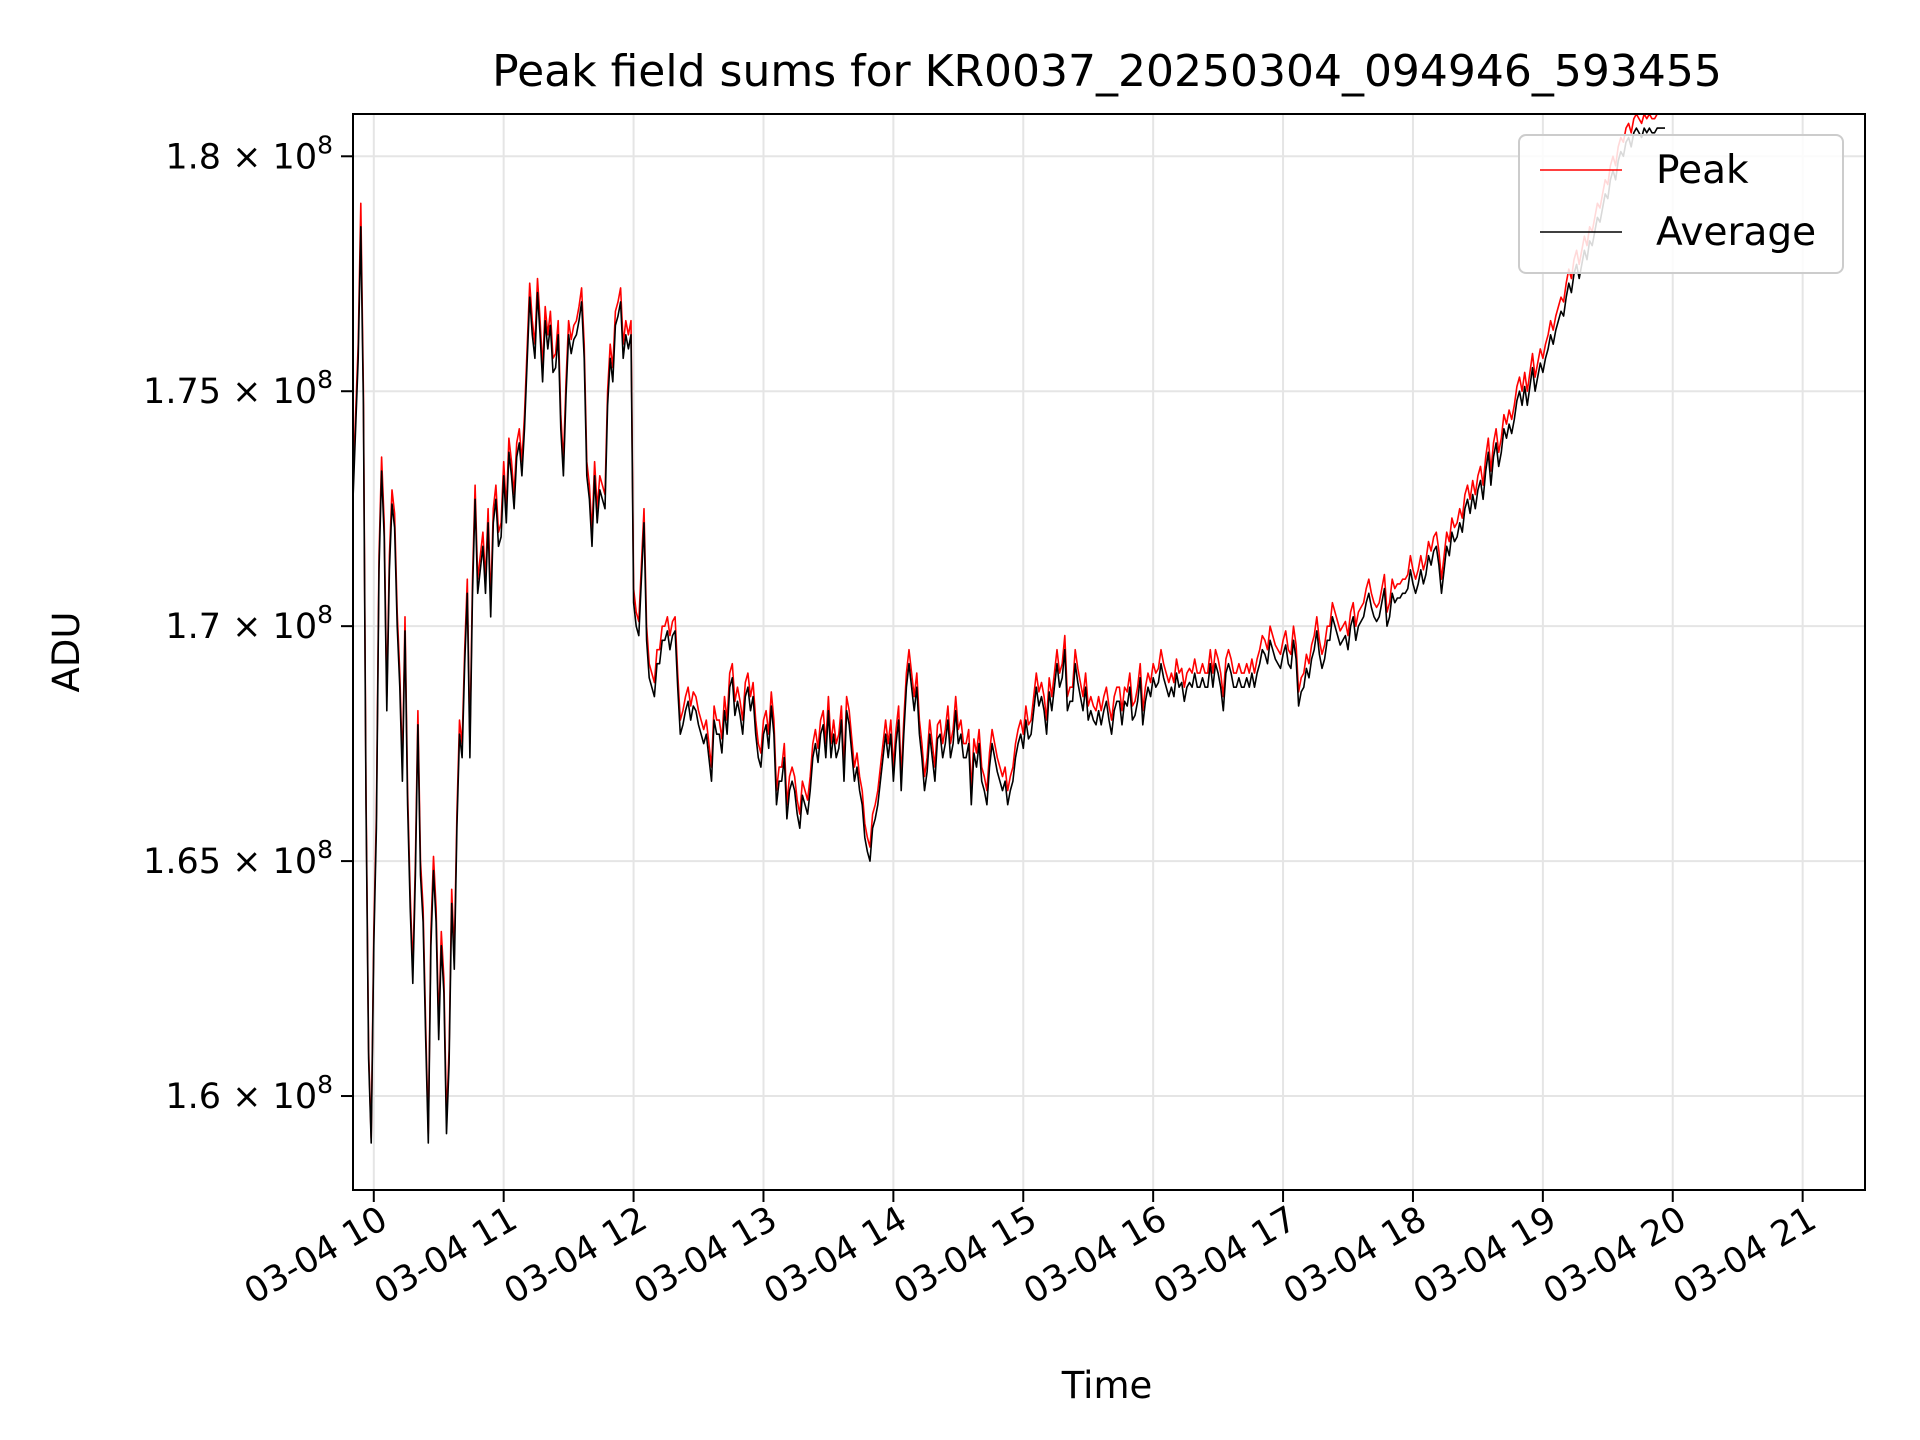 Image resolution: width=1920 pixels, height=1440 pixels. What do you see at coordinates (1681, 204) in the screenshot?
I see `legend: Peak Average` at bounding box center [1681, 204].